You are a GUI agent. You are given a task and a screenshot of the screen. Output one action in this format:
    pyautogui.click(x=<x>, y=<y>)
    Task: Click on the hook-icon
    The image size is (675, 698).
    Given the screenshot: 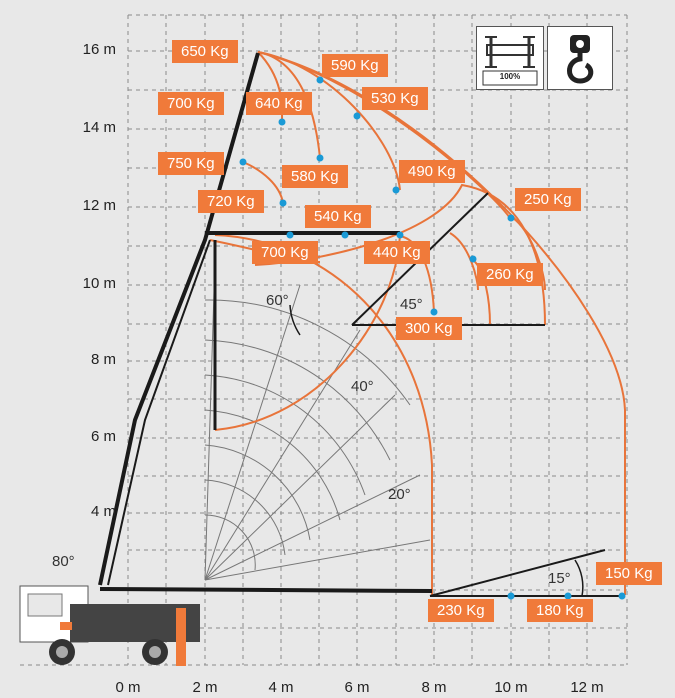 What is the action you would take?
    pyautogui.click(x=580, y=58)
    